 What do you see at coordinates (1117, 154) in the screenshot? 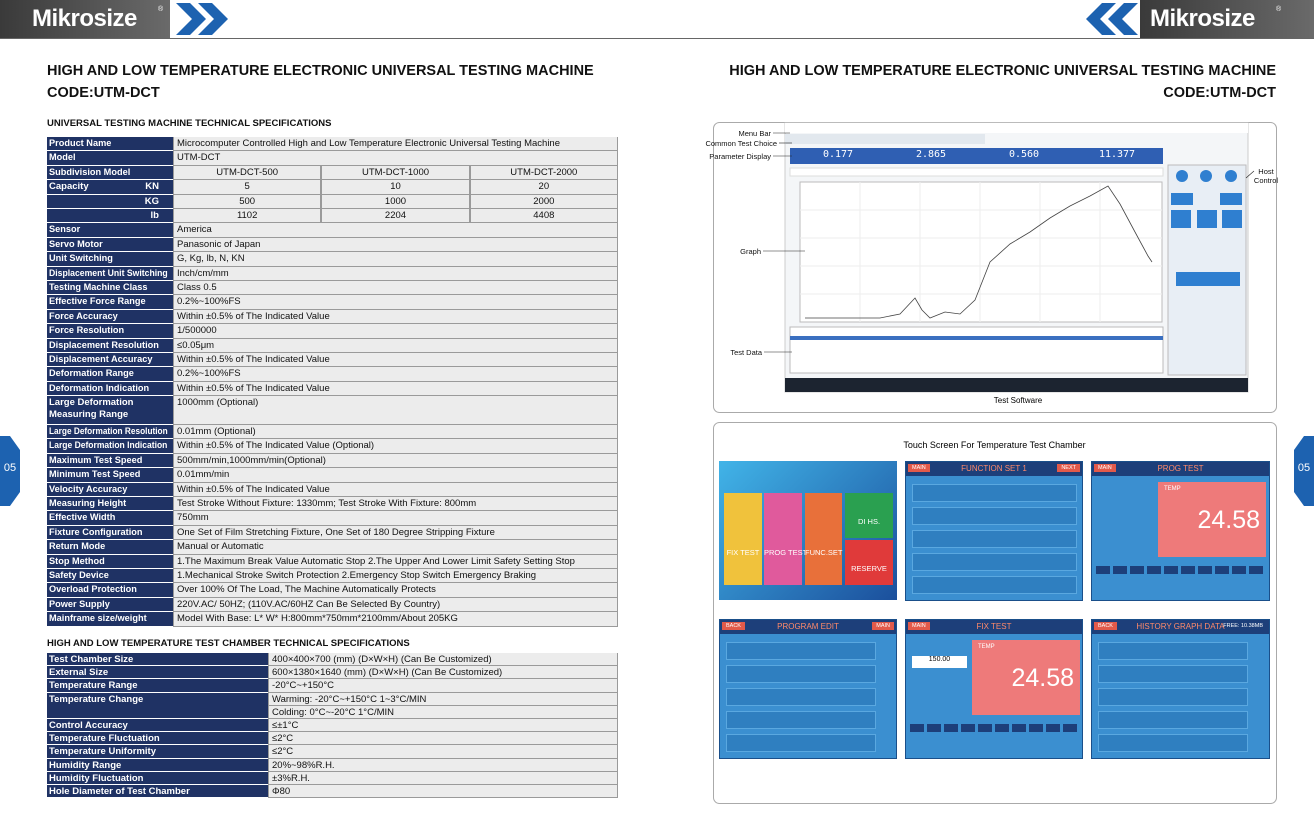
I see `reading: 11.377` at bounding box center [1117, 154].